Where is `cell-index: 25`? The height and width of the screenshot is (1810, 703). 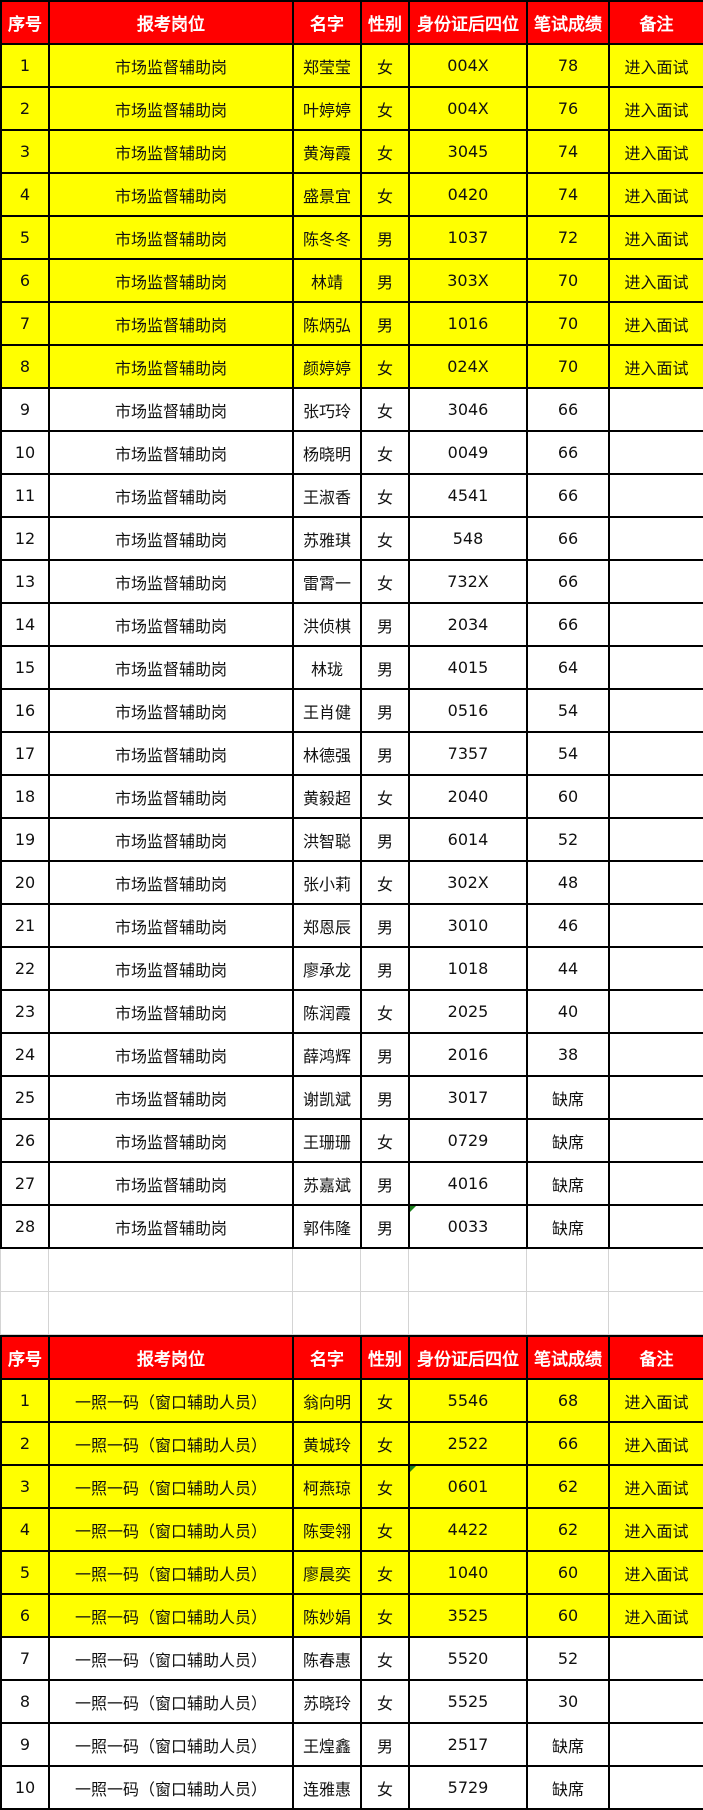 cell-index: 25 is located at coordinates (25, 1097).